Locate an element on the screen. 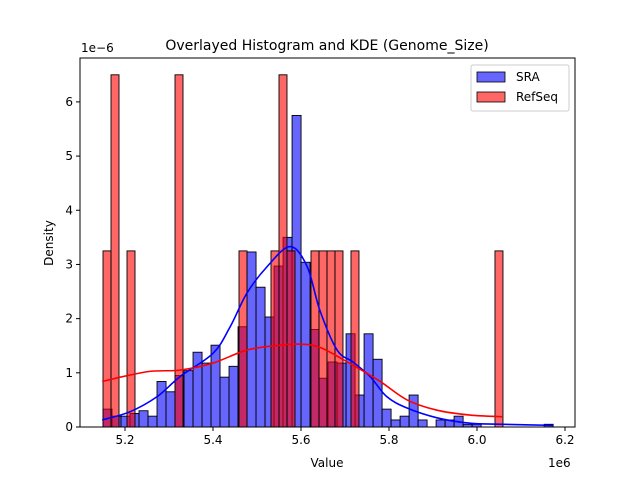  x-tick-label: 6.2 is located at coordinates (564, 440).